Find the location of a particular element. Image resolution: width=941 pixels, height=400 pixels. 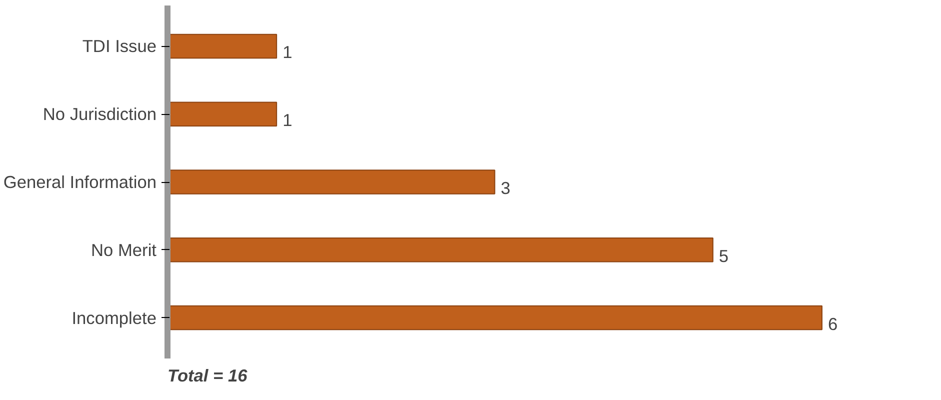

text: Total = 16 is located at coordinates (208, 376).